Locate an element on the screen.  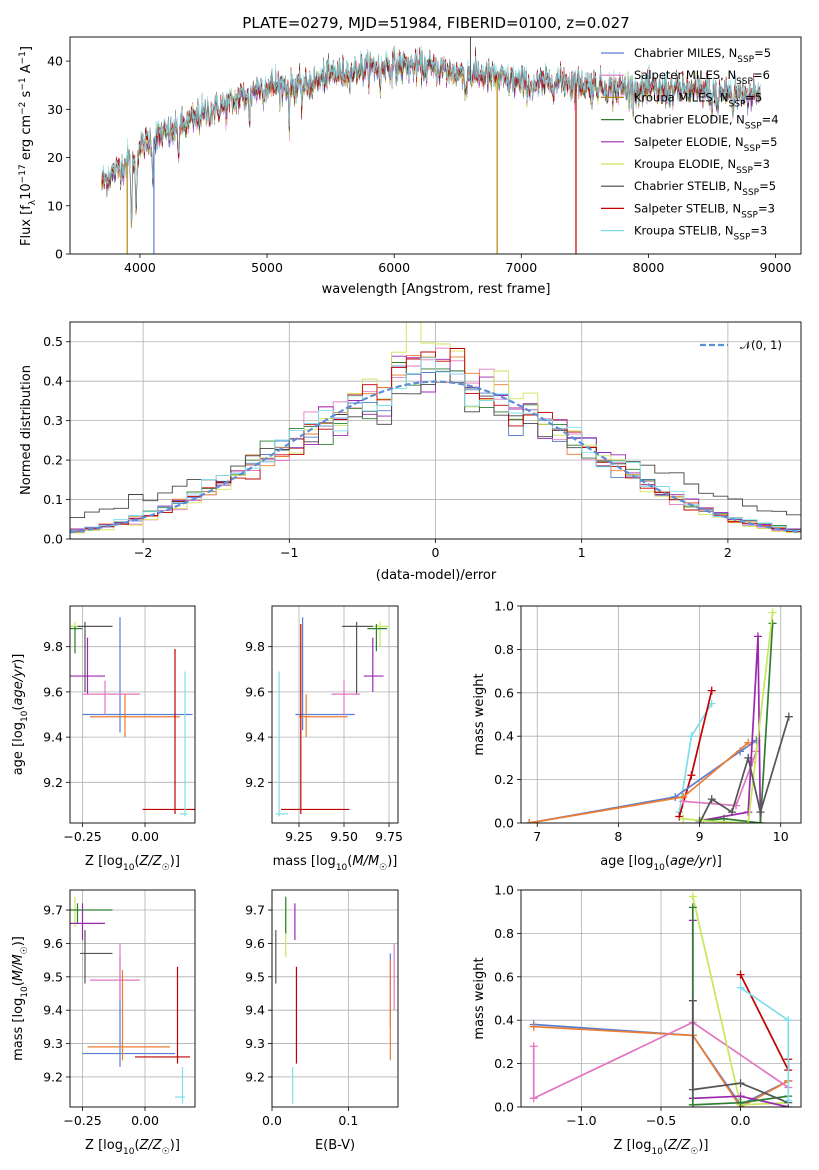
histogram-series is located at coordinates (435, 448).